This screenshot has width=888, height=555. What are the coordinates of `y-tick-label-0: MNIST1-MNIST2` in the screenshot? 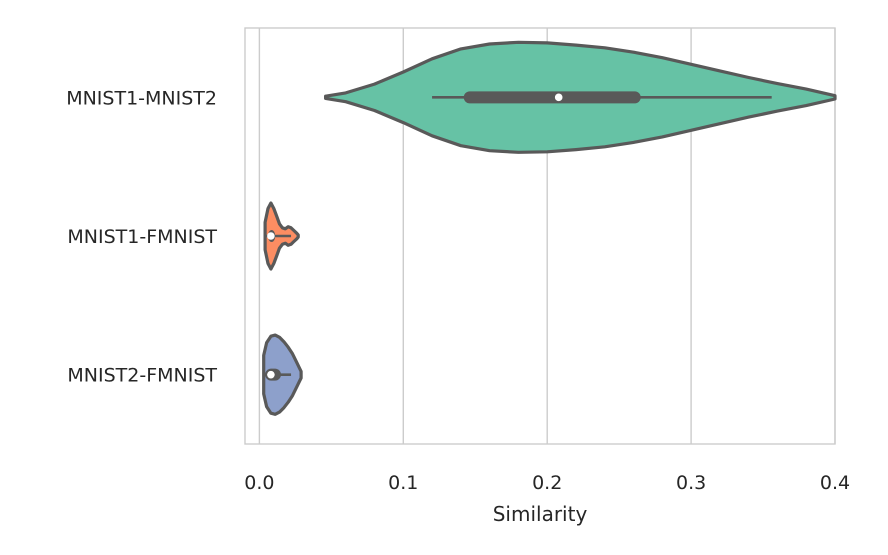 It's located at (141, 98).